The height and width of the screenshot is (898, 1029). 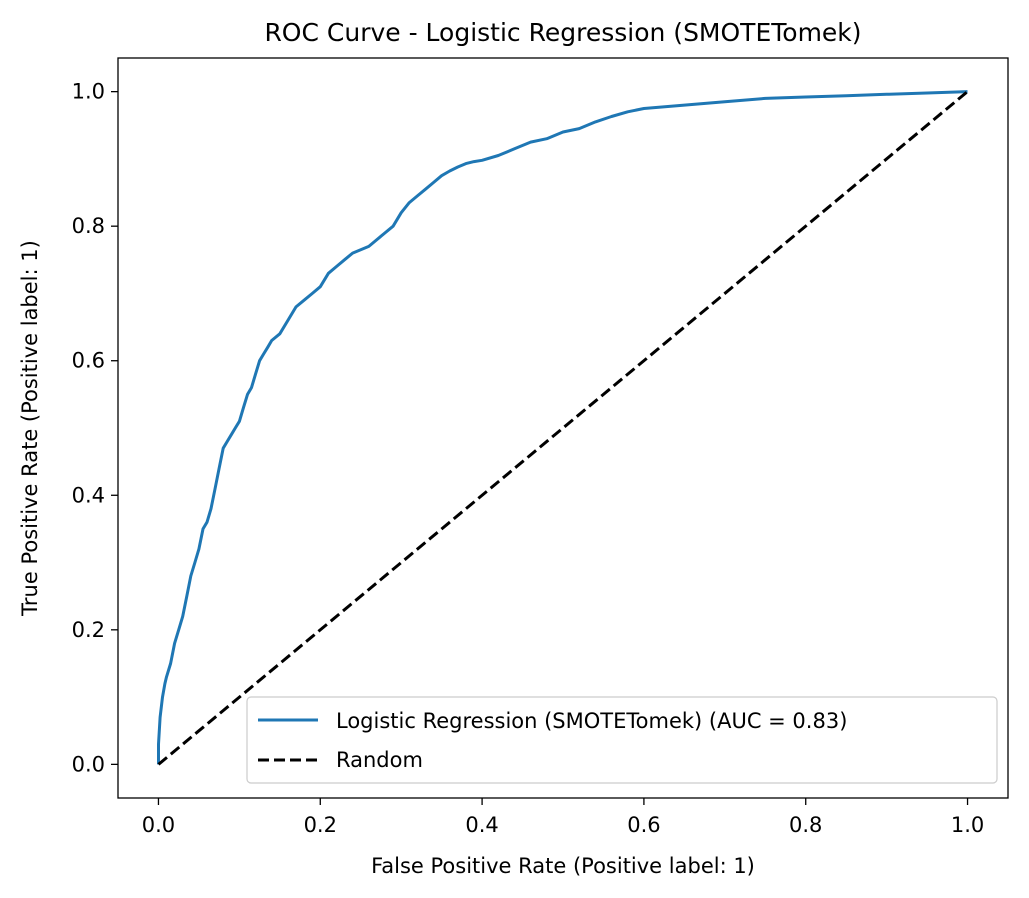 What do you see at coordinates (643, 825) in the screenshot?
I see `x-tick-label: 0.6` at bounding box center [643, 825].